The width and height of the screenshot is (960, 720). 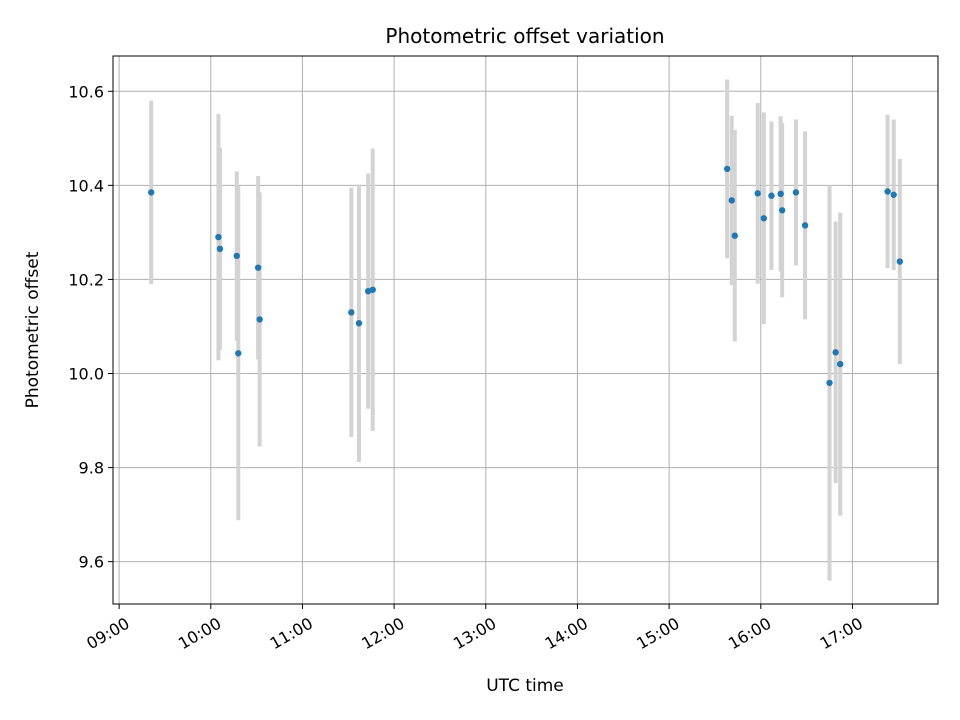 I want to click on x-tick-label: 17:00, so click(x=841, y=634).